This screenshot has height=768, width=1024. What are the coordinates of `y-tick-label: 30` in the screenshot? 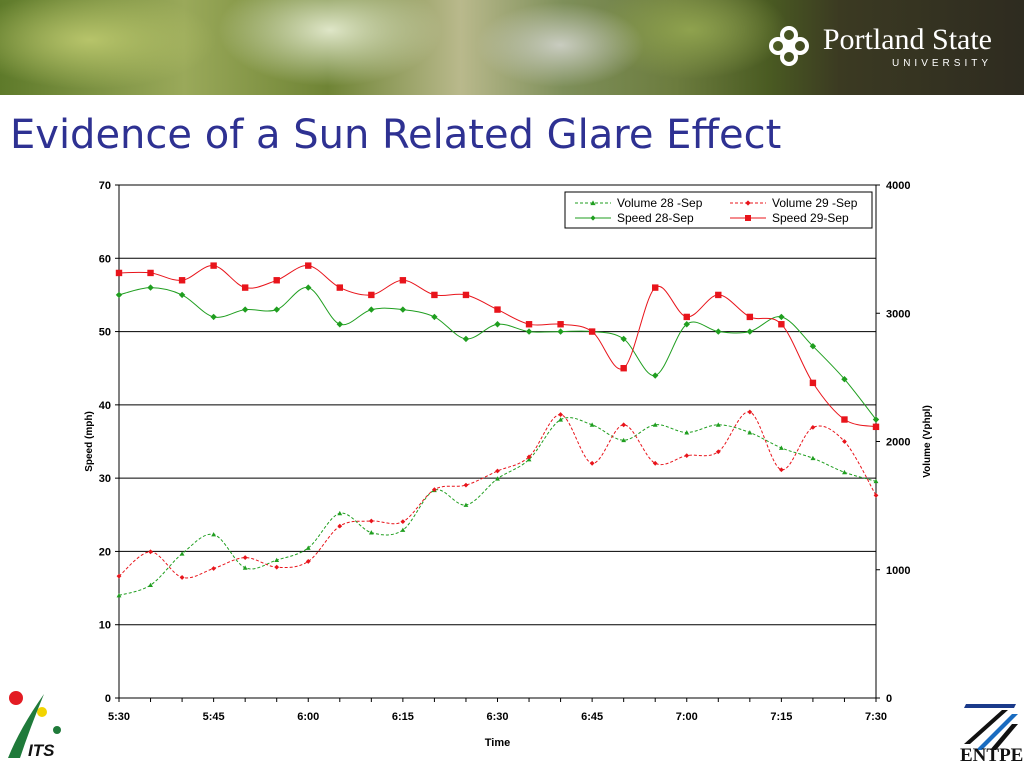 It's located at (105, 479).